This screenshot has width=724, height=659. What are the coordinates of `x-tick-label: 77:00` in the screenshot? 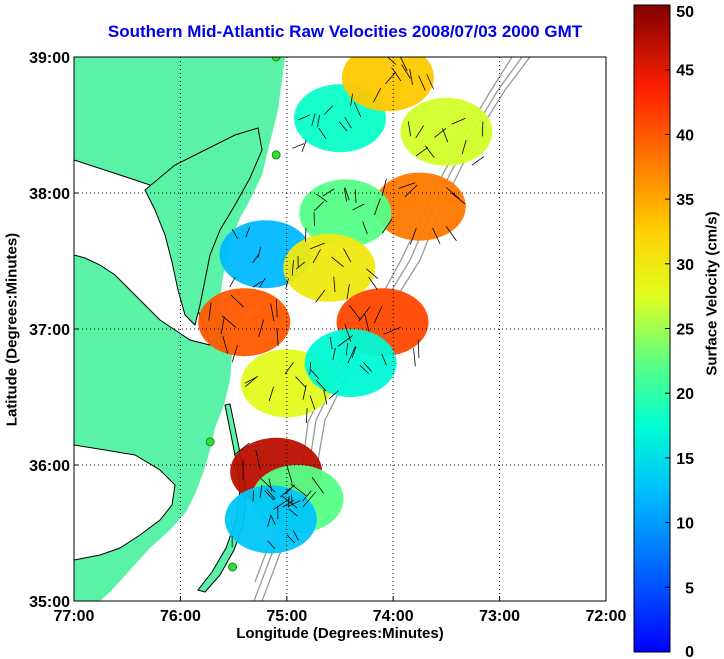 It's located at (74, 616).